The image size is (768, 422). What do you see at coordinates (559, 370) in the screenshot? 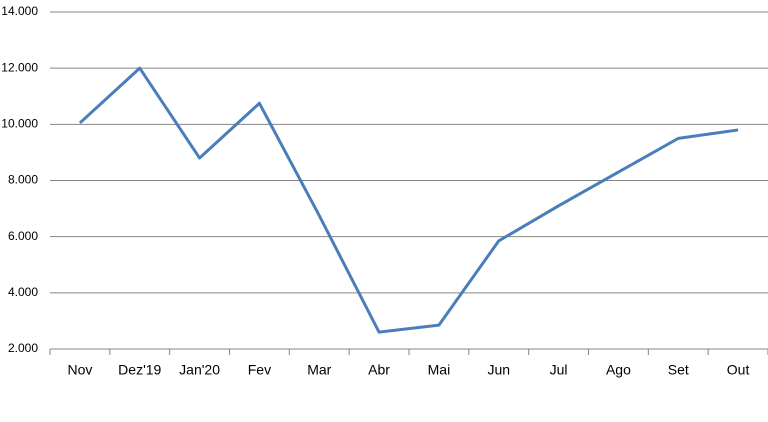
I see `x-tick-label: Jul` at bounding box center [559, 370].